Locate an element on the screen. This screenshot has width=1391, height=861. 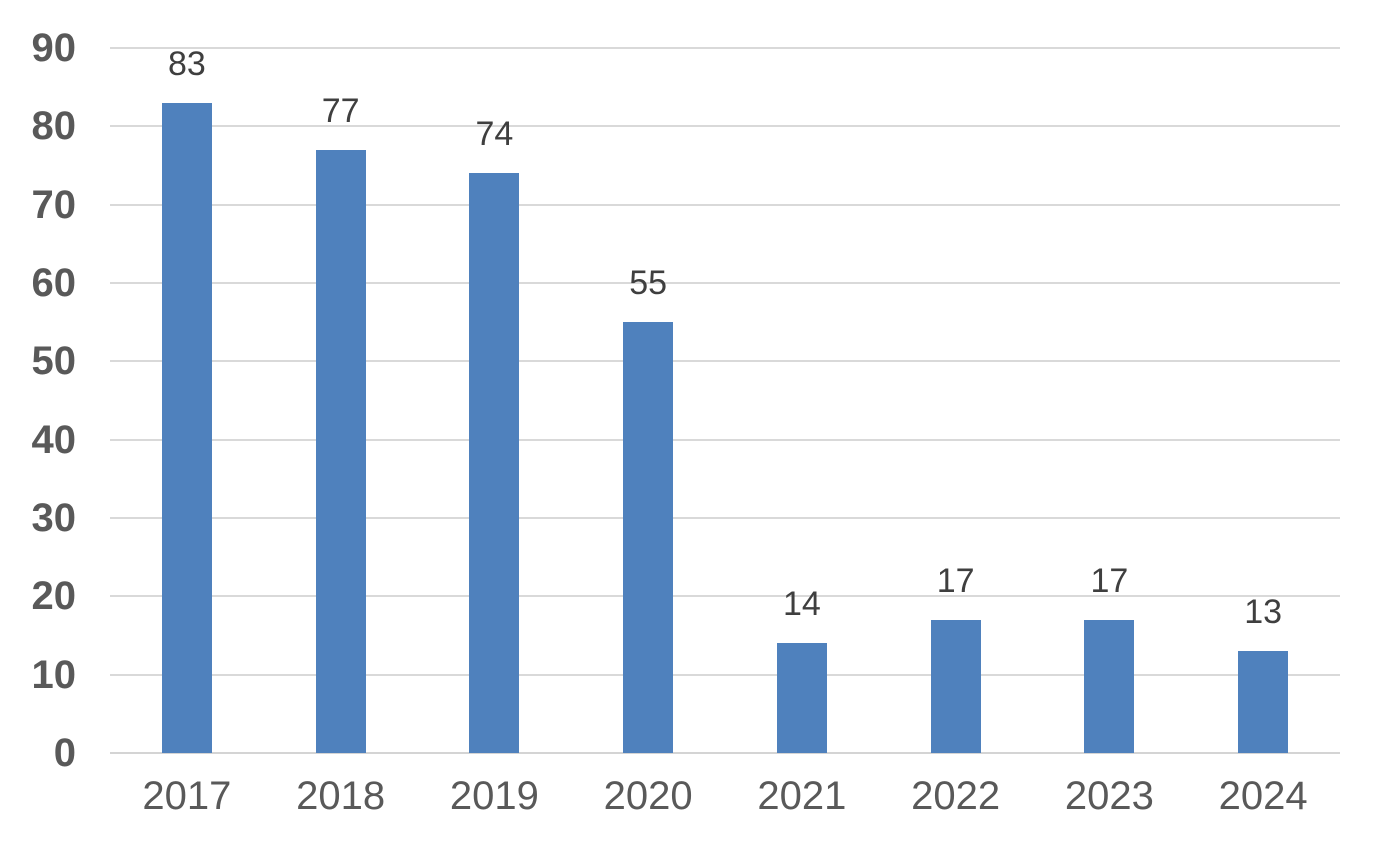
y-tick-label: 90 is located at coordinates (54, 48).